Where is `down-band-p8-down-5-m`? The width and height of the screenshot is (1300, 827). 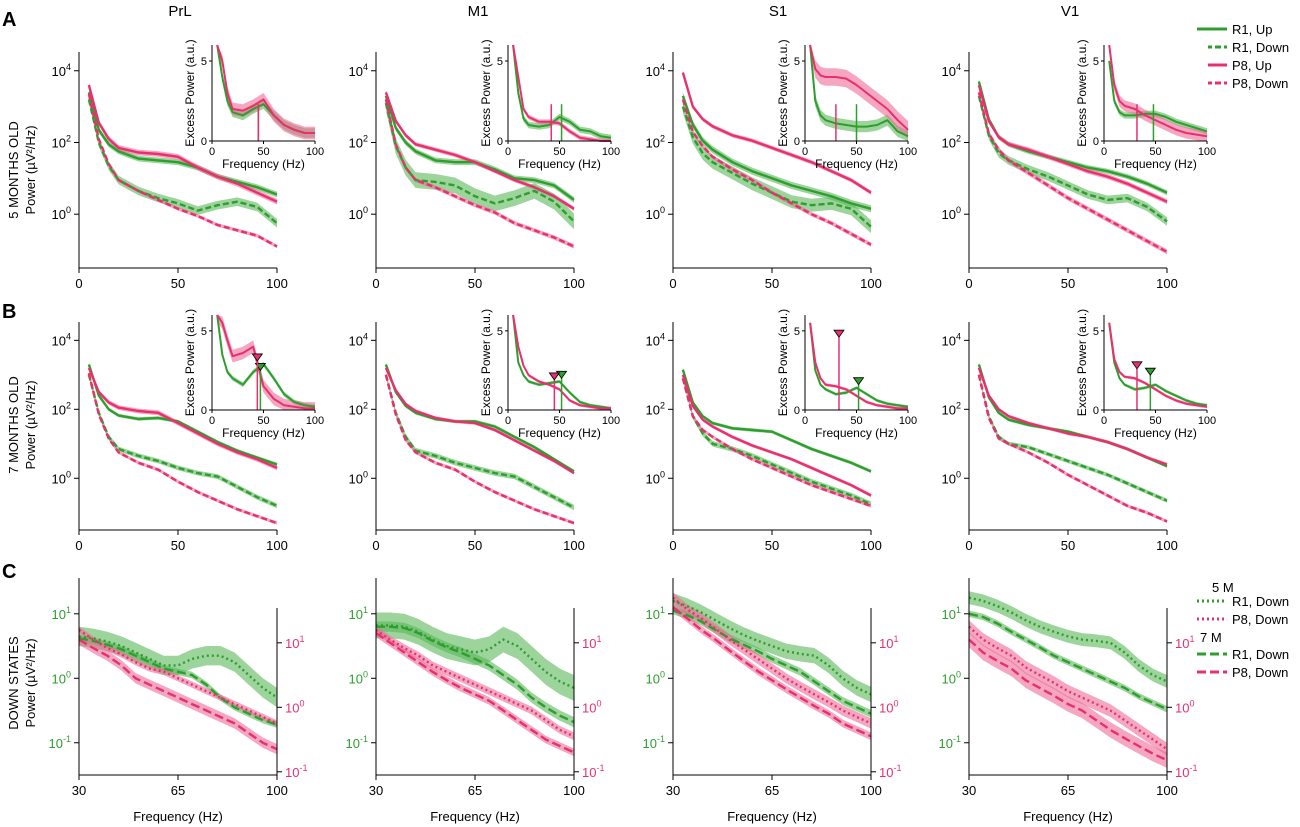
down-band-p8-down-5-m is located at coordinates (1068, 688).